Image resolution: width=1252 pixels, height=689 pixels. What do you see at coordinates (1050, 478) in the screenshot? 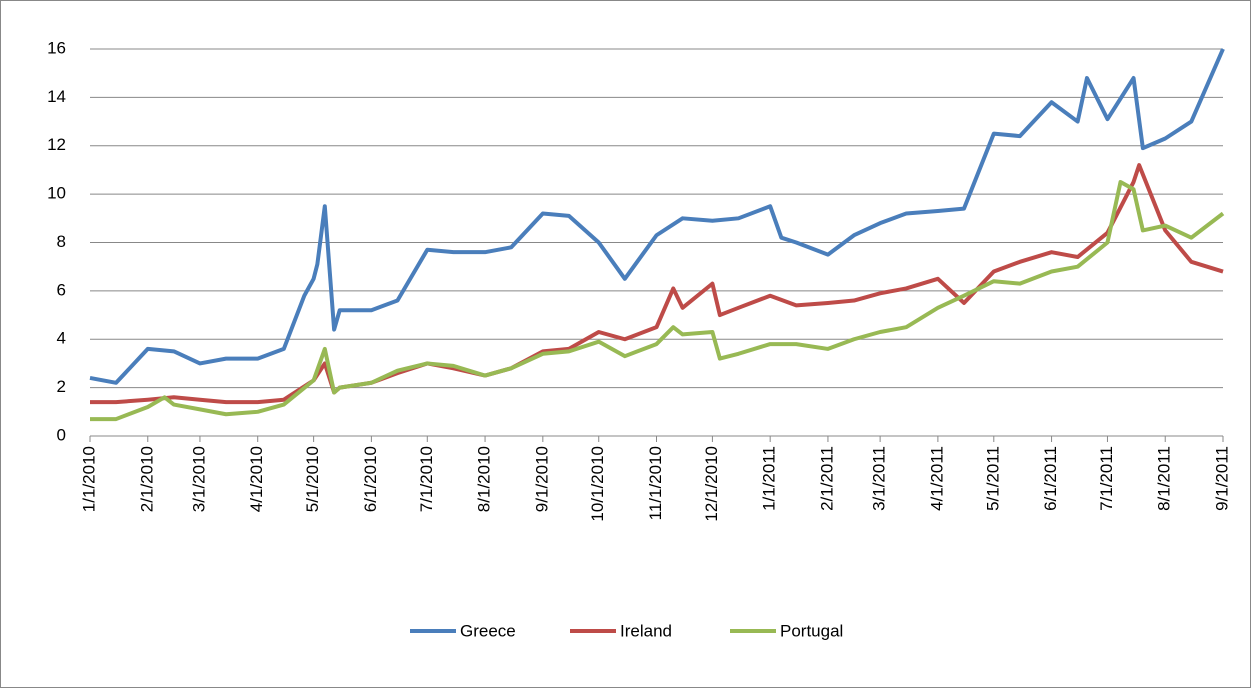
I see `x-tick-label: 6/1/2011` at bounding box center [1050, 478].